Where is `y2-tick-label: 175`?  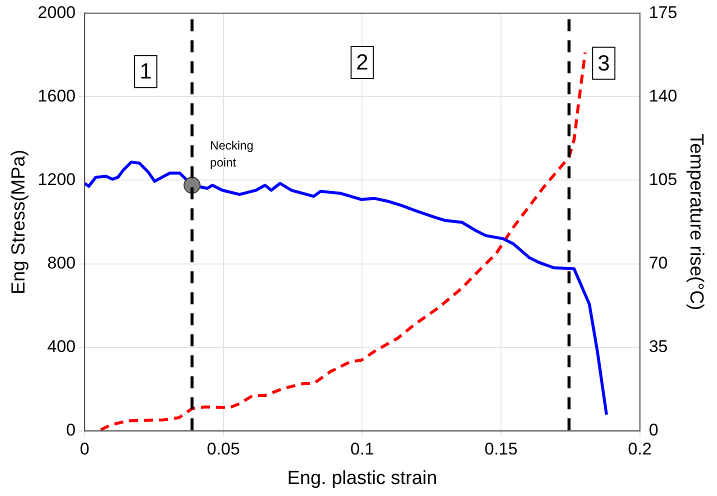
y2-tick-label: 175 is located at coordinates (663, 12).